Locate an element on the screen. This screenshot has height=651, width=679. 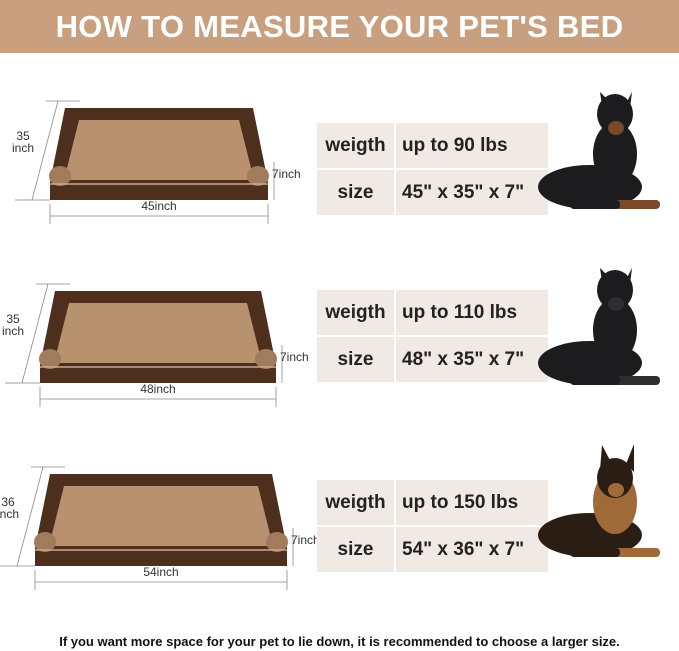
weight-value: up to 90 lbs is located at coordinates (472, 145).